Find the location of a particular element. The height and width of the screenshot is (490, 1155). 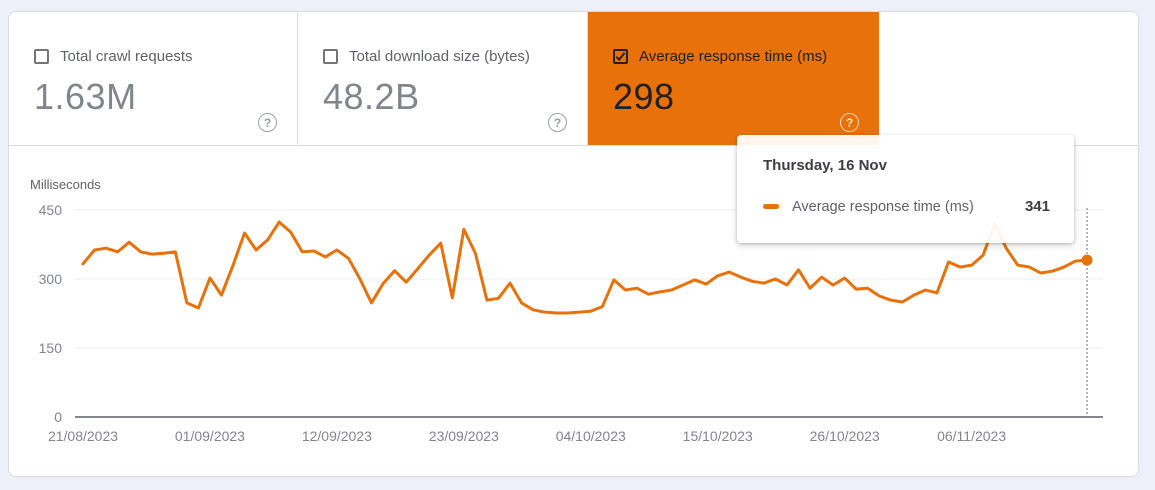

tooltip-date-title: Thursday, 16 Nov is located at coordinates (825, 165).